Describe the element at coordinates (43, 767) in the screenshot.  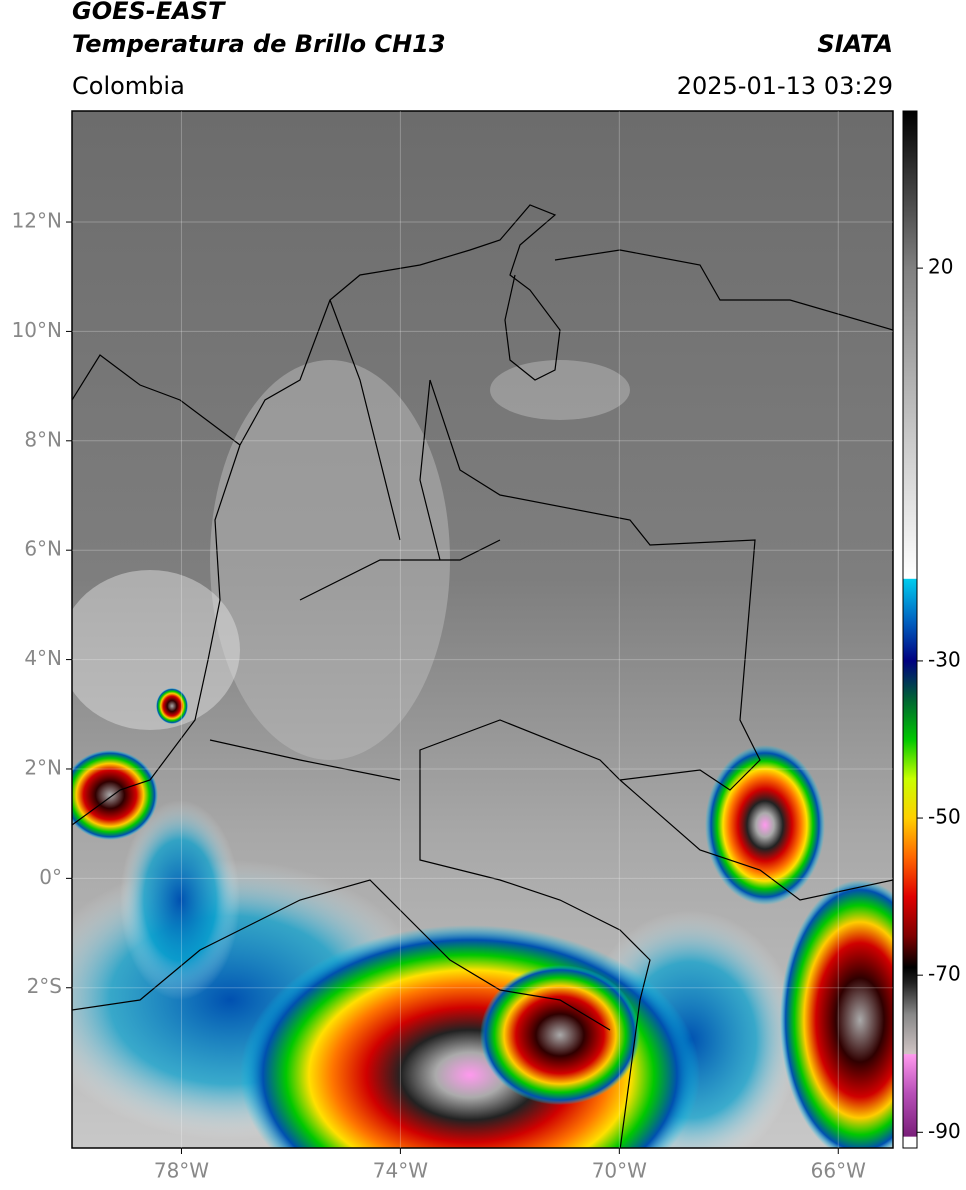
I see `y-tick-label: 2°N` at that location.